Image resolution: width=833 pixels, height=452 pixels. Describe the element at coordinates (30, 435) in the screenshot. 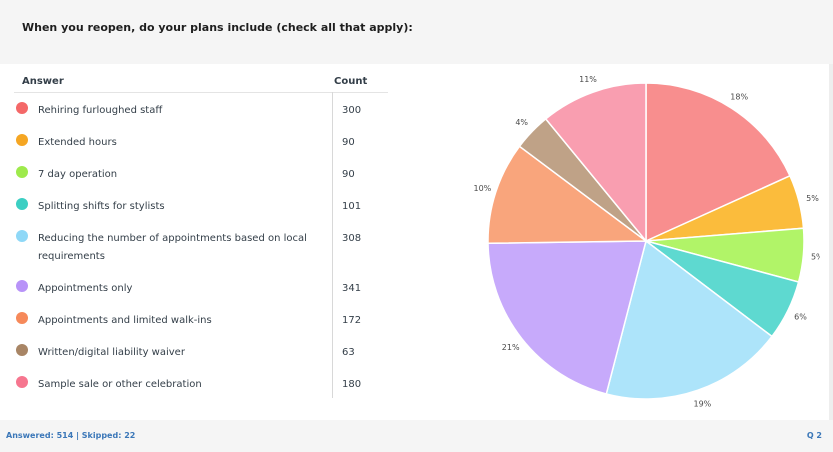

I see `answered-label: Answered:` at that location.